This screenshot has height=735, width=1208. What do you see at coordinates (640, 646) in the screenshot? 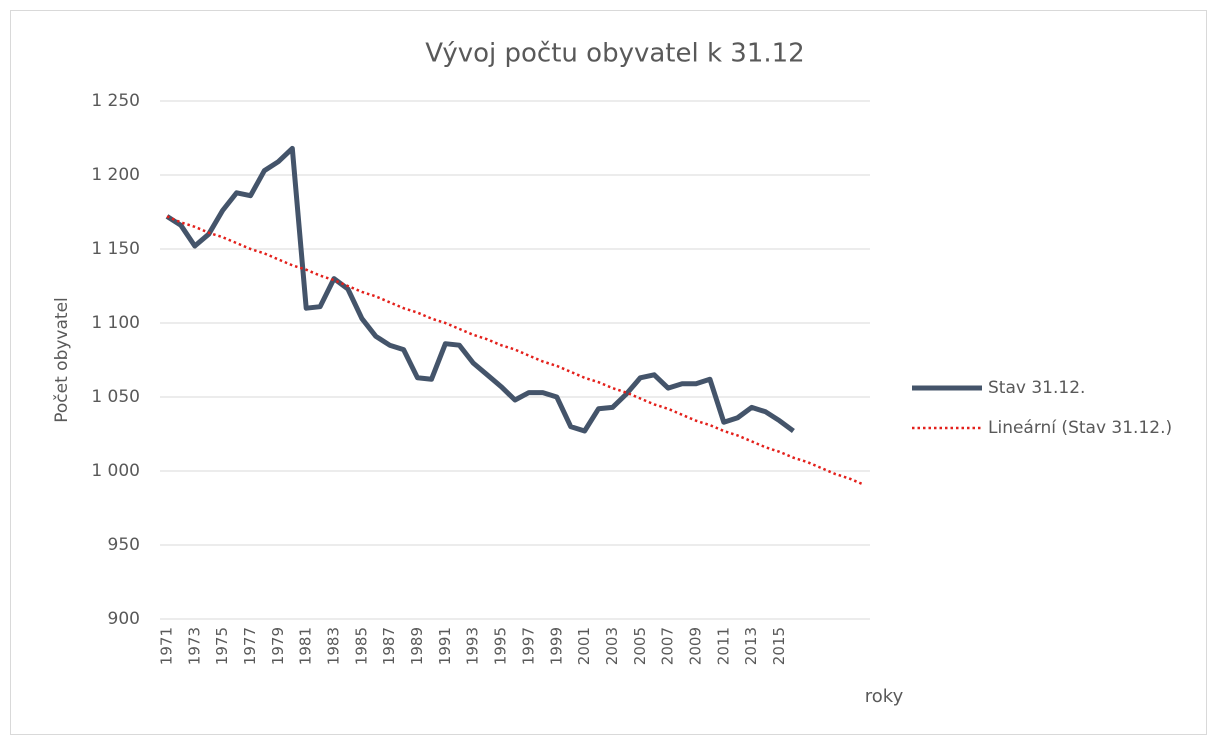
I see `x-tick-label: 2005` at bounding box center [640, 646].